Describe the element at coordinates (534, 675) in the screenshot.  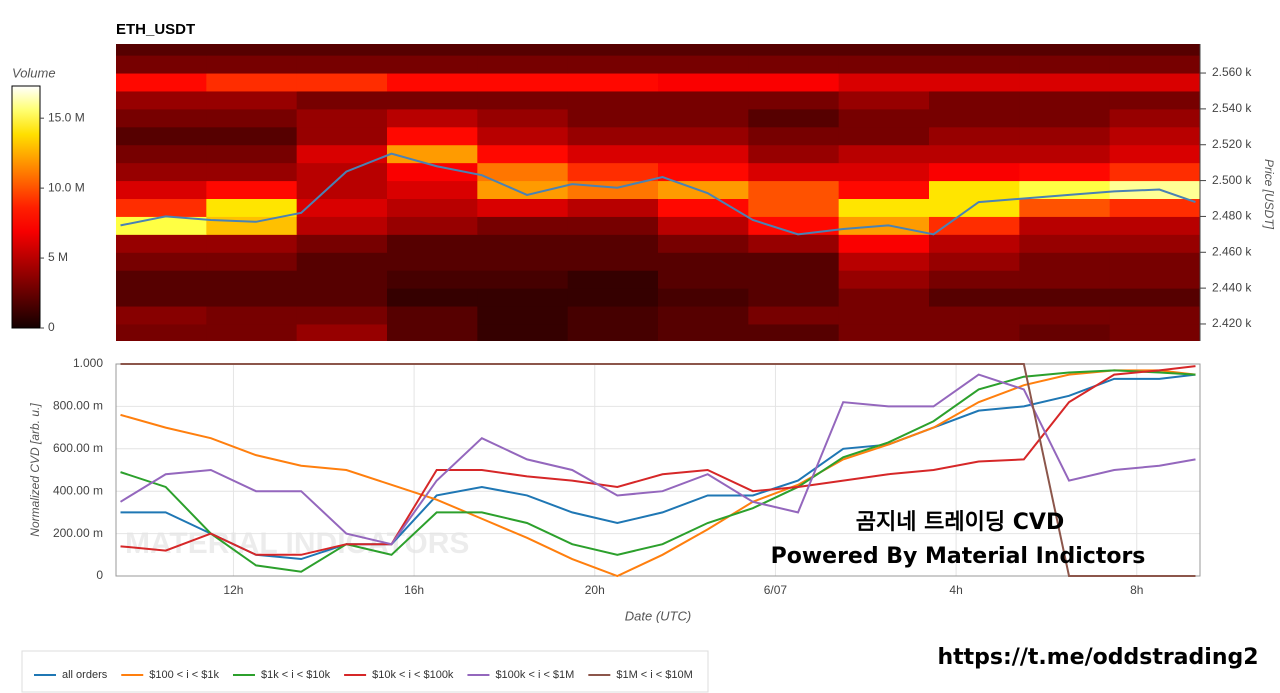
I see `legend-label: $100k < i < $1M` at that location.